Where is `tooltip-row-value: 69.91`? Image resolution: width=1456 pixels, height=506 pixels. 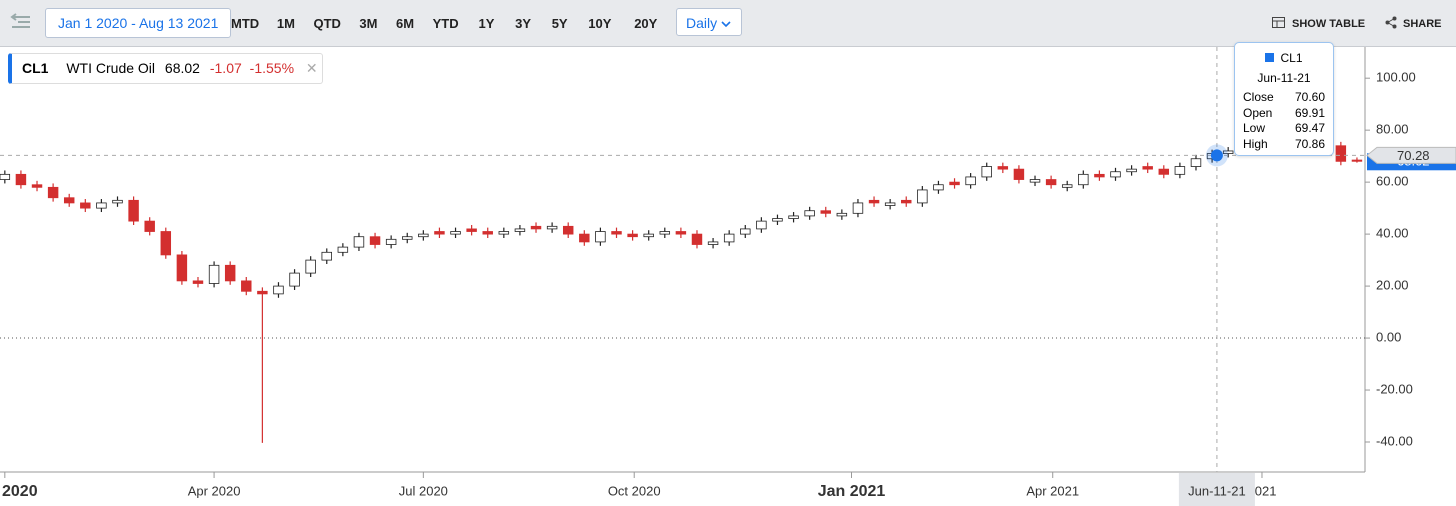 tooltip-row-value: 69.91 is located at coordinates (1309, 112).